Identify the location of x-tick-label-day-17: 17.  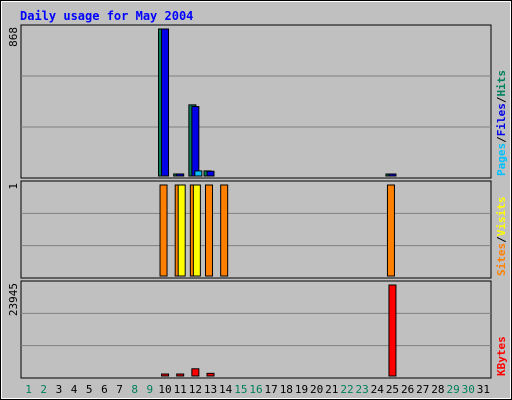
(271, 389).